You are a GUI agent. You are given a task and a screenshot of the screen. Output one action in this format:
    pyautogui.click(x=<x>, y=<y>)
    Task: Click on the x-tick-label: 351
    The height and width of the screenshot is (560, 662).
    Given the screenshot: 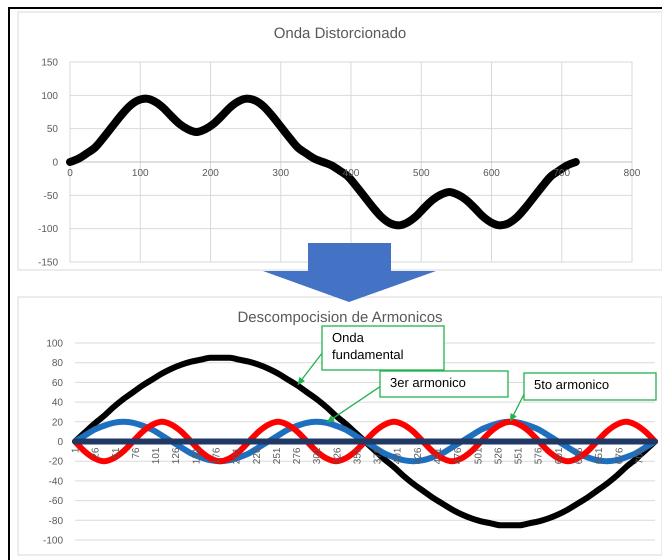 What is the action you would take?
    pyautogui.click(x=358, y=455)
    